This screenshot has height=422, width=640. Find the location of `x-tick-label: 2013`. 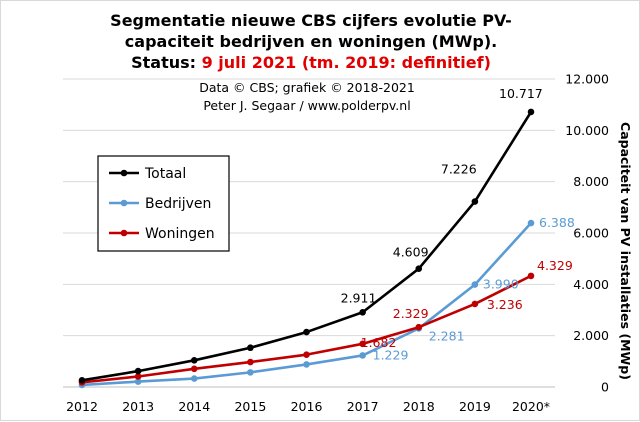

x-tick-label: 2013 is located at coordinates (138, 406).